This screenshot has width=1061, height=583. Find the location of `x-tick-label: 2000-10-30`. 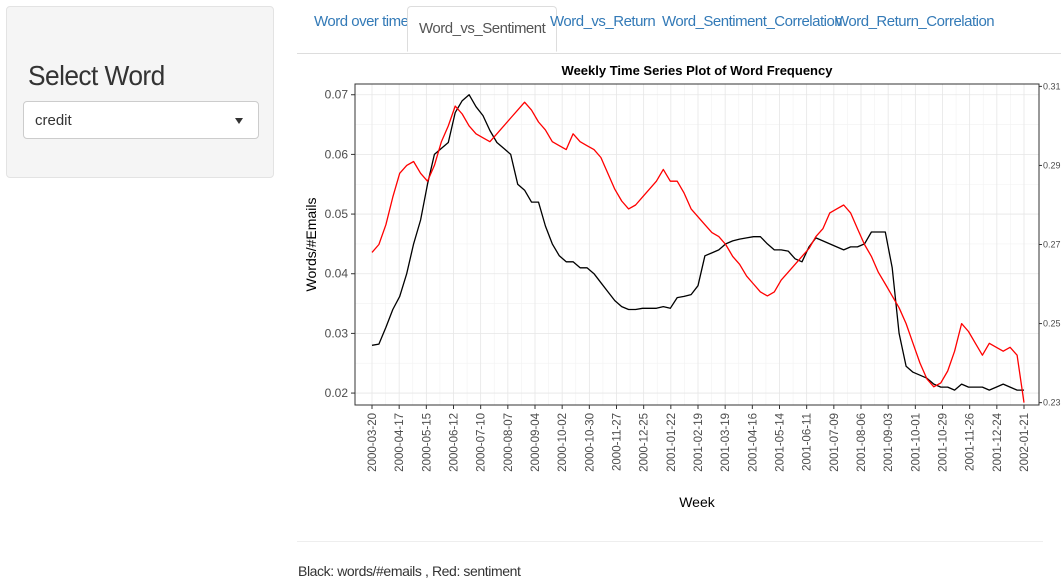

x-tick-label: 2000-10-30 is located at coordinates (590, 442).